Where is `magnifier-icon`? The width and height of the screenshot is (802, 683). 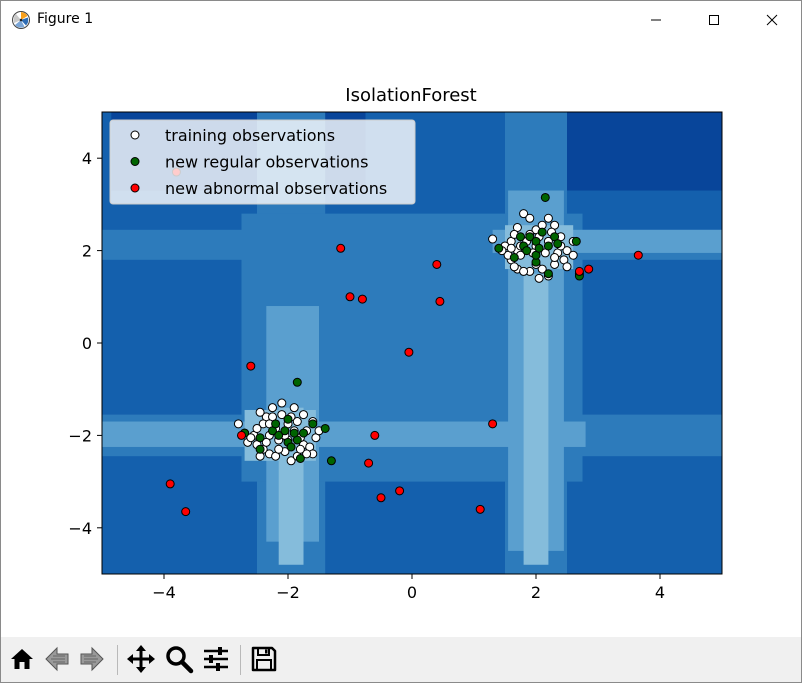 magnifier-icon is located at coordinates (180, 660).